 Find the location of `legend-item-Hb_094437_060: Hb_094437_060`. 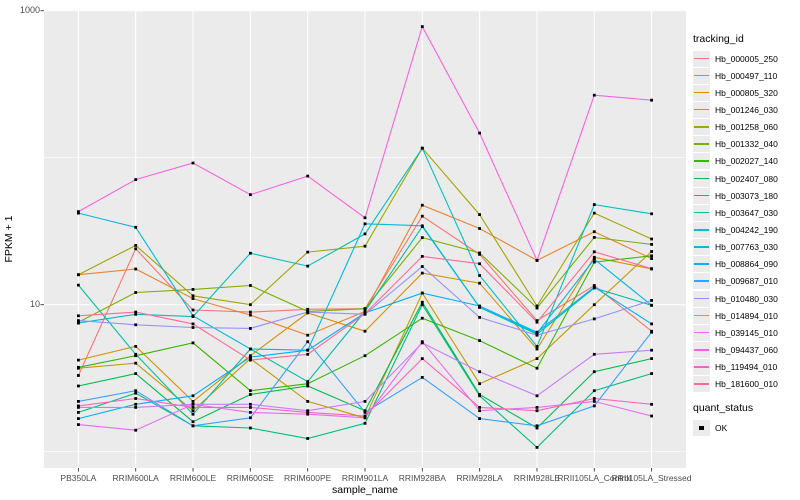

legend-item-Hb_094437_060: Hb_094437_060 is located at coordinates (735, 350).